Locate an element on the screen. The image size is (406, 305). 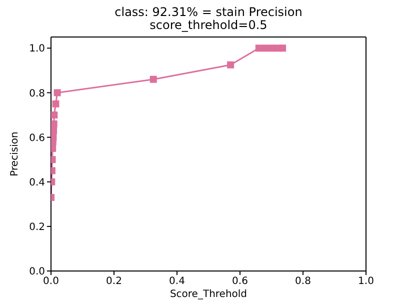
x-tick-label: 1.0 is located at coordinates (366, 282).